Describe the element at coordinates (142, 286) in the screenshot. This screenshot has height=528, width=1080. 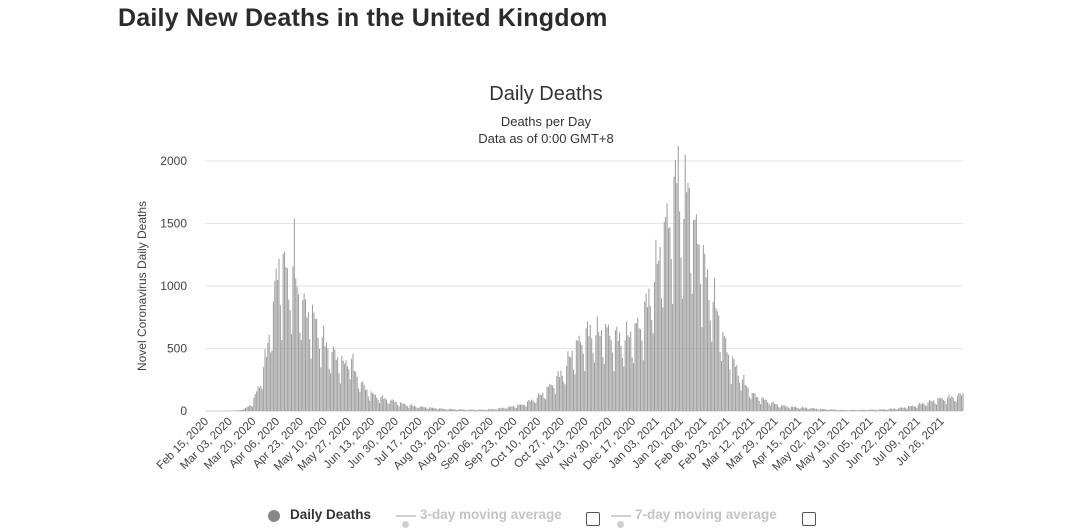
I see `y-axis-label: Novel Coronavirus Daily Deaths` at that location.